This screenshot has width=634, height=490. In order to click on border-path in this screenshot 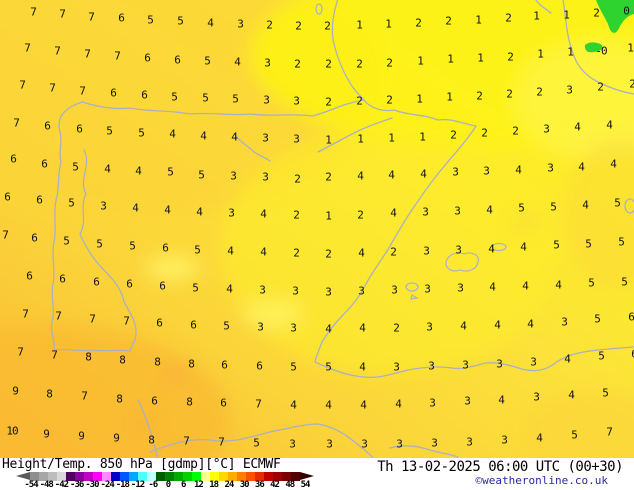, I will do `click(108, 250)`.